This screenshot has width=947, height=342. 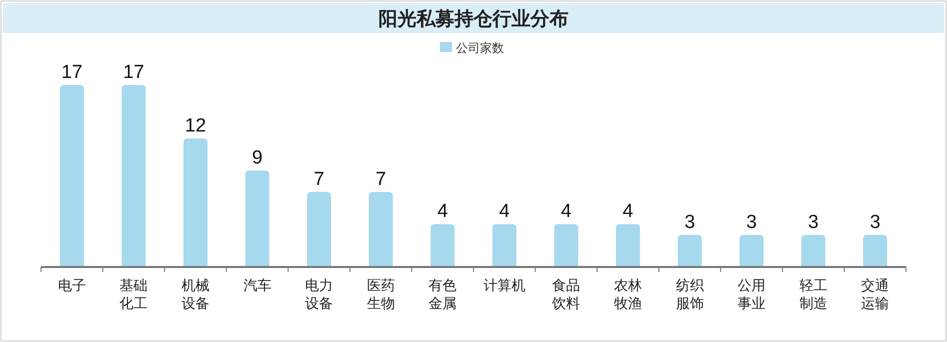 I want to click on data-label: 9, so click(x=257, y=158).